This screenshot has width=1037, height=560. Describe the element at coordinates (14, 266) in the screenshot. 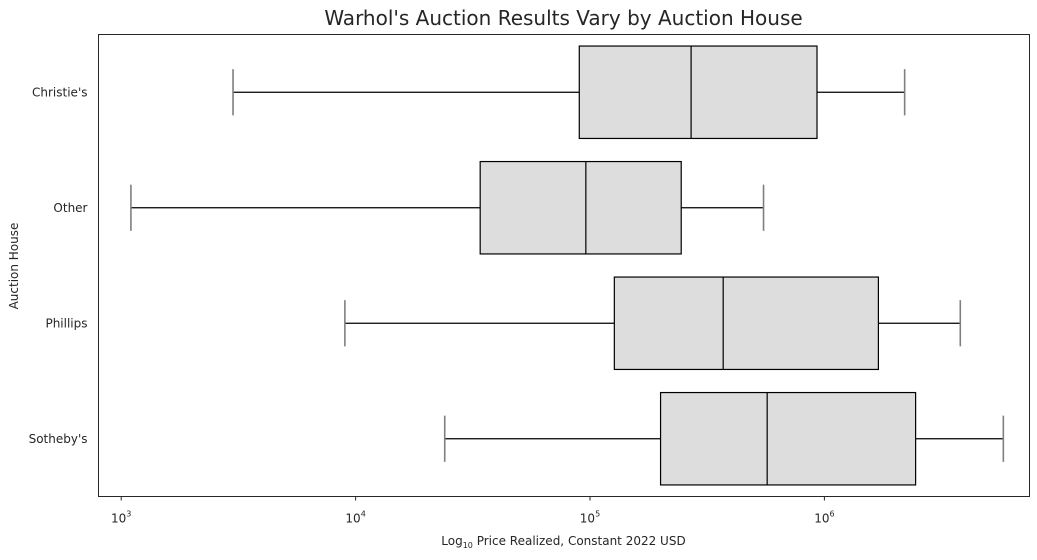

I see `y-axis-label: Auction House` at that location.